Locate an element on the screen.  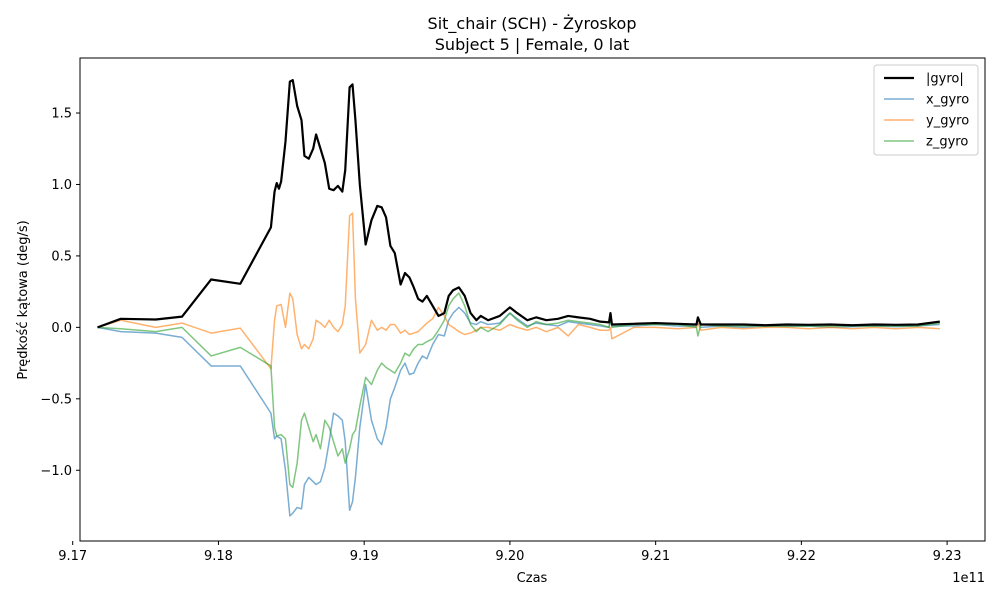
legend: |gyro| x_gyro y_gyro z_gyro is located at coordinates (926, 110).